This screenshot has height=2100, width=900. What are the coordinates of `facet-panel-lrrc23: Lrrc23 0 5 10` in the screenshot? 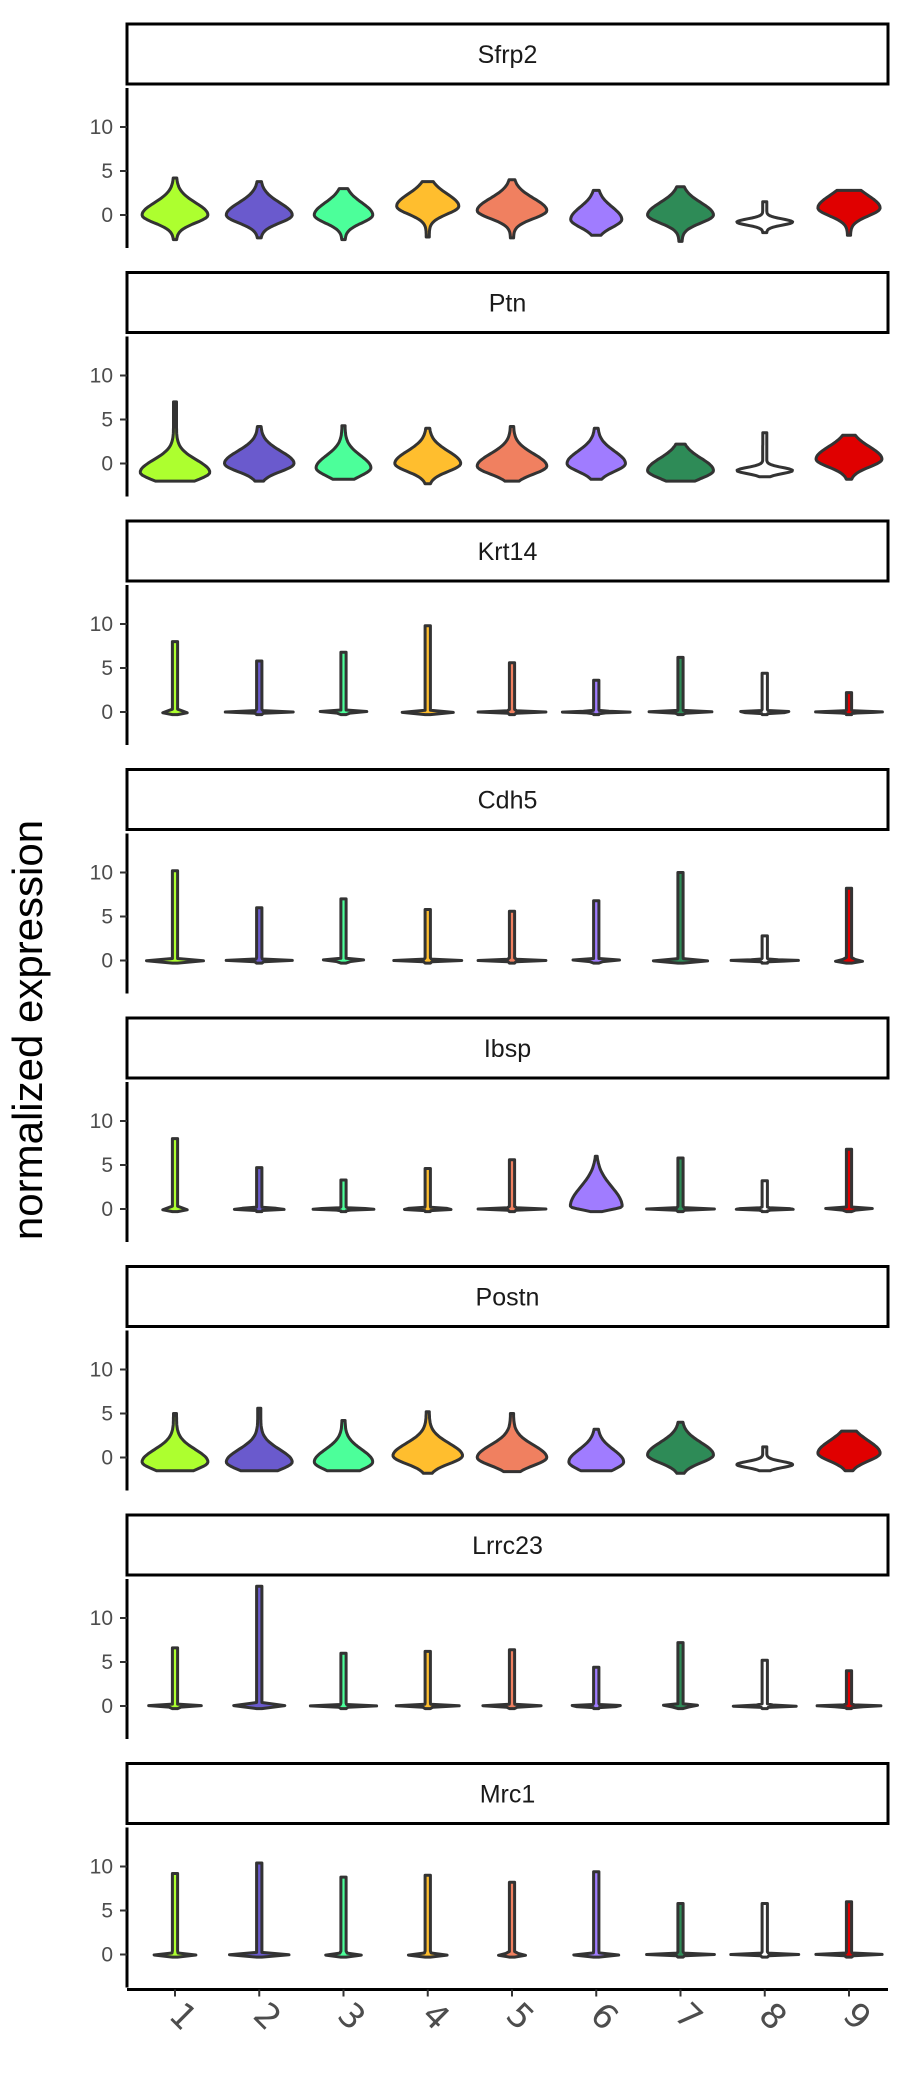 It's located at (490, 1626).